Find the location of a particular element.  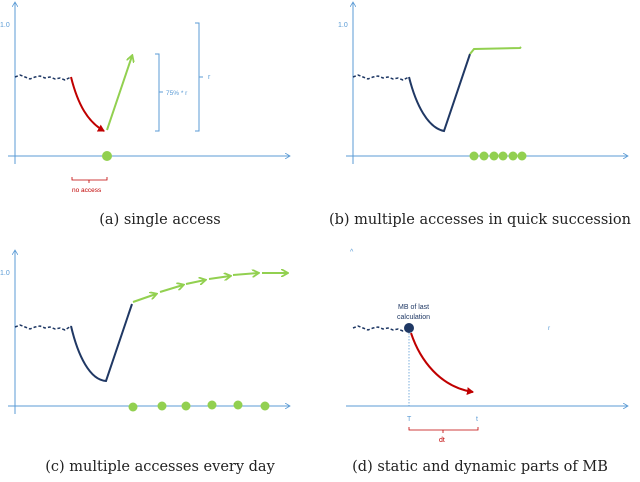

label-no-access: no access is located at coordinates (87, 190).